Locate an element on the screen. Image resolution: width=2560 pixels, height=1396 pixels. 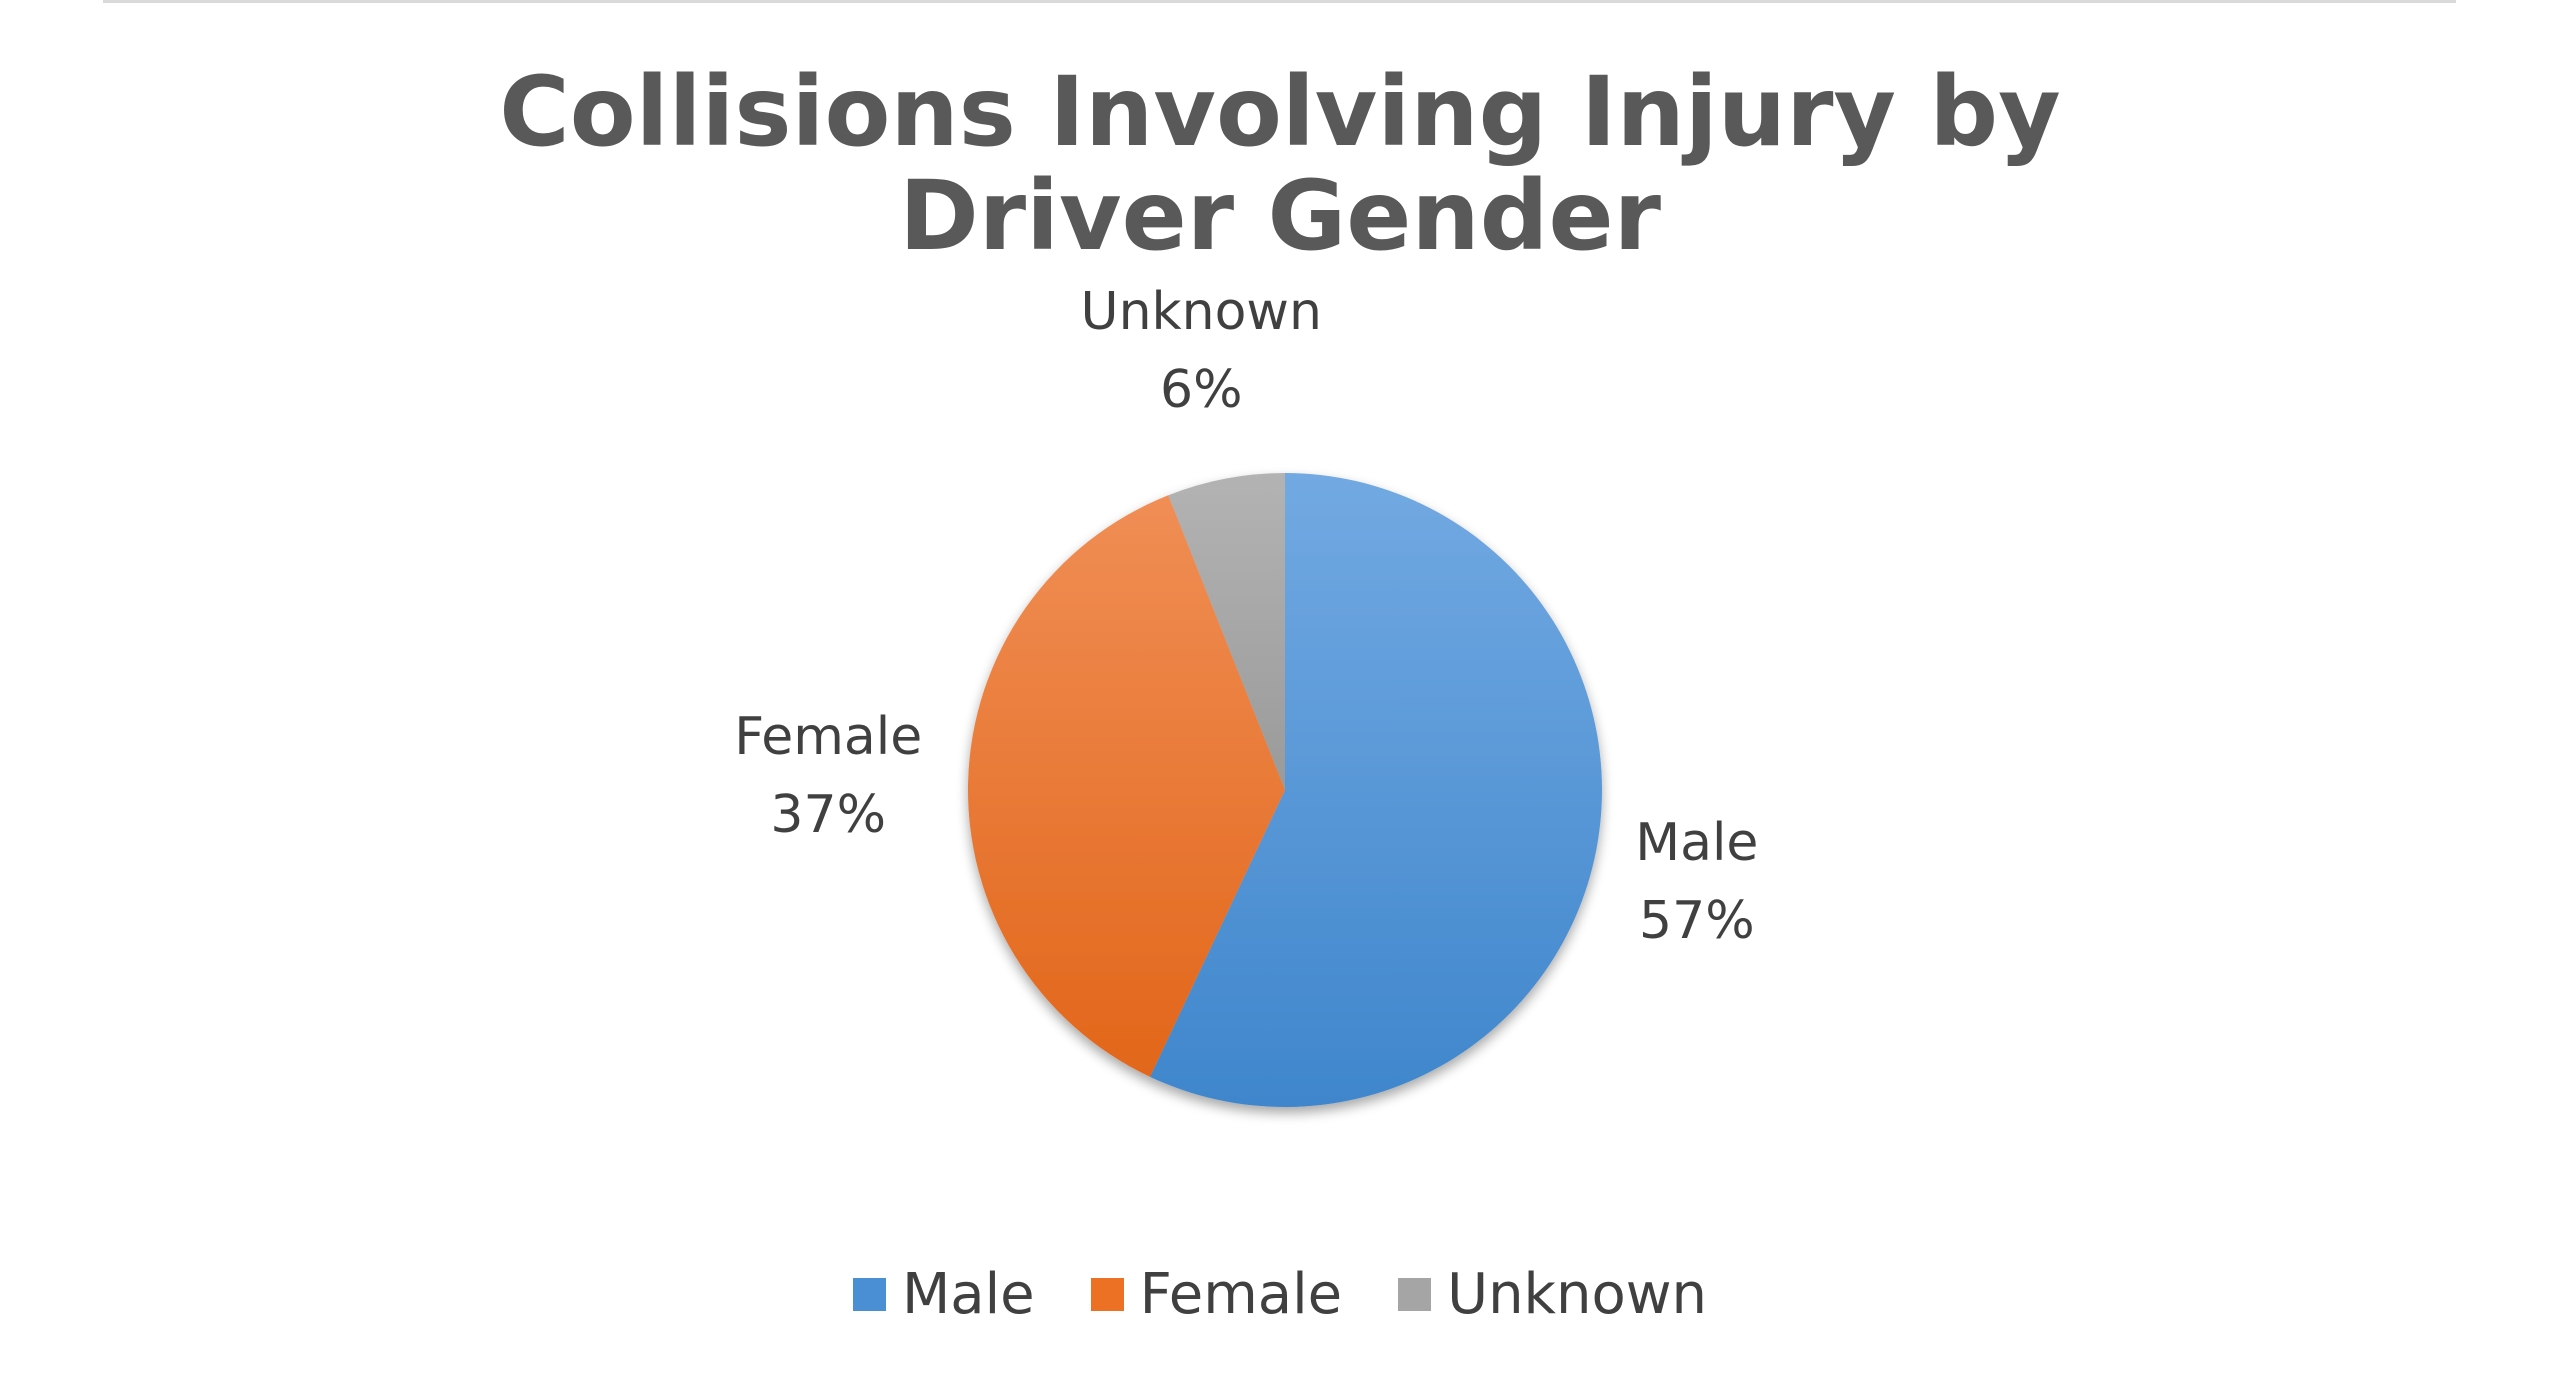
legend-label: Male is located at coordinates (968, 1294).